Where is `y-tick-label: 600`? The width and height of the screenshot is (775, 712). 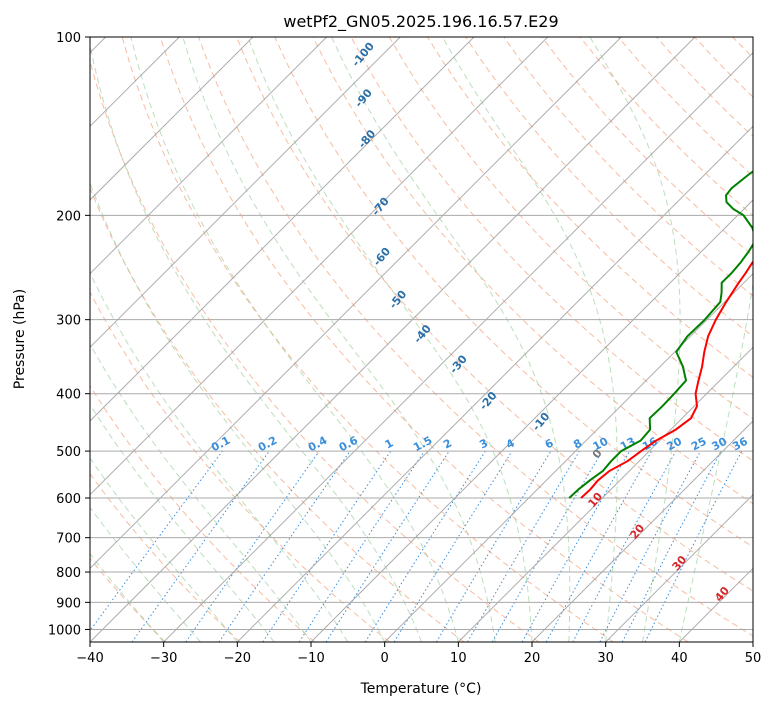 y-tick-label: 600 is located at coordinates (68, 499).